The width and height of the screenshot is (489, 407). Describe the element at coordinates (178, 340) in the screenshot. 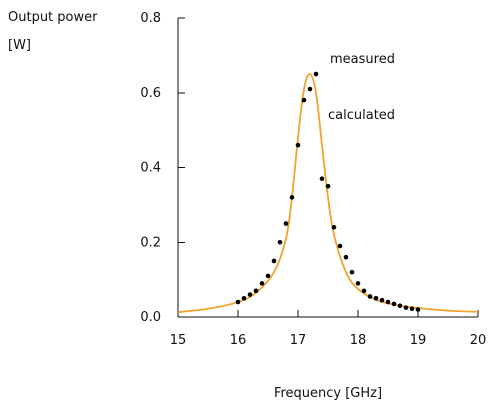

I see `x-tick-label: 15` at that location.